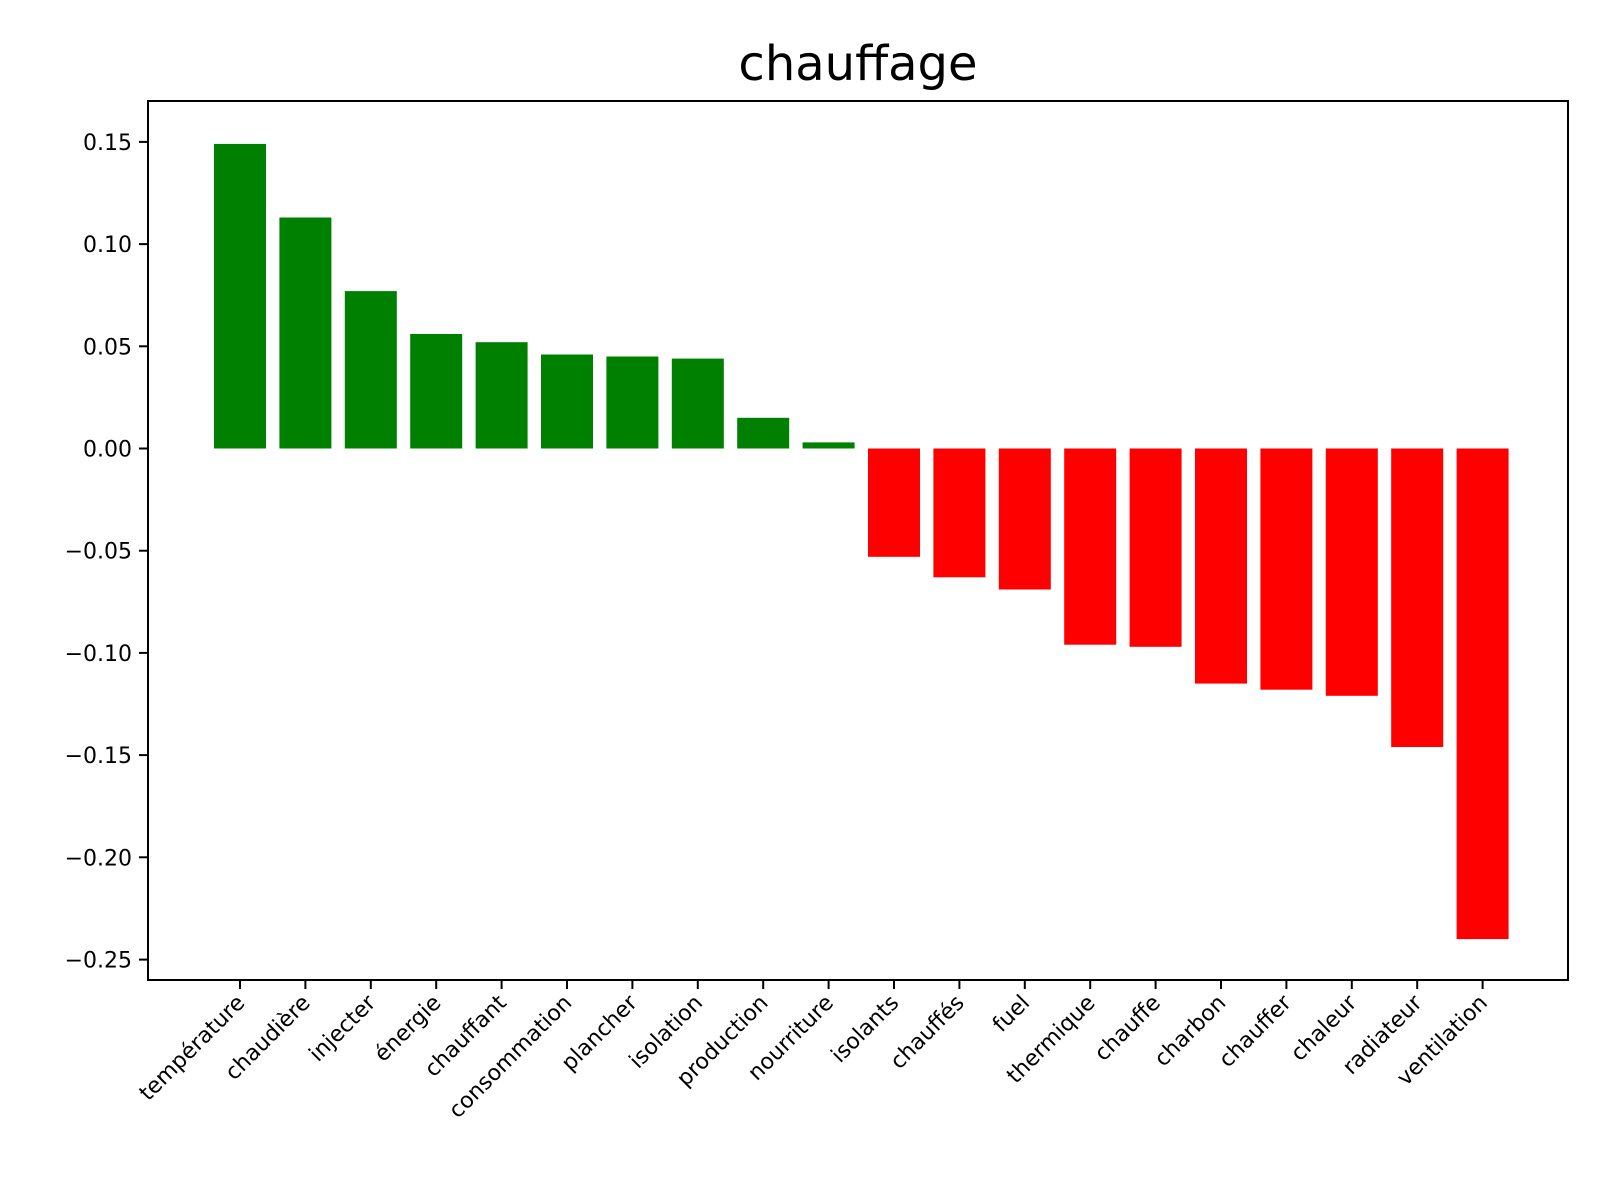  What do you see at coordinates (107, 143) in the screenshot?
I see `y-tick-label-0: 0.15` at bounding box center [107, 143].